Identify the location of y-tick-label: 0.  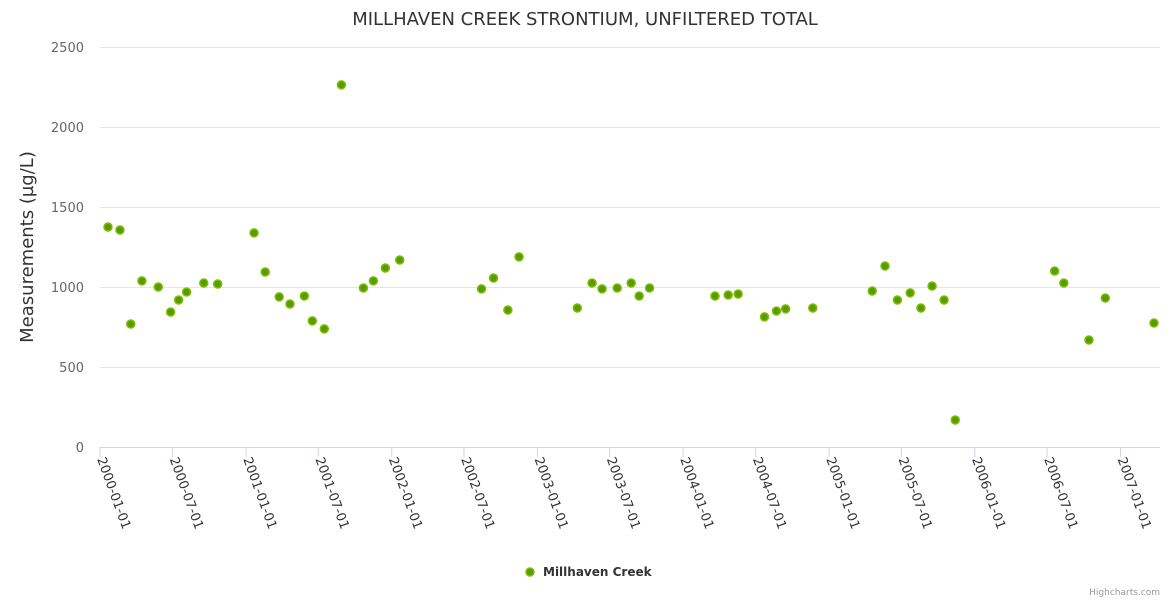
(80, 448).